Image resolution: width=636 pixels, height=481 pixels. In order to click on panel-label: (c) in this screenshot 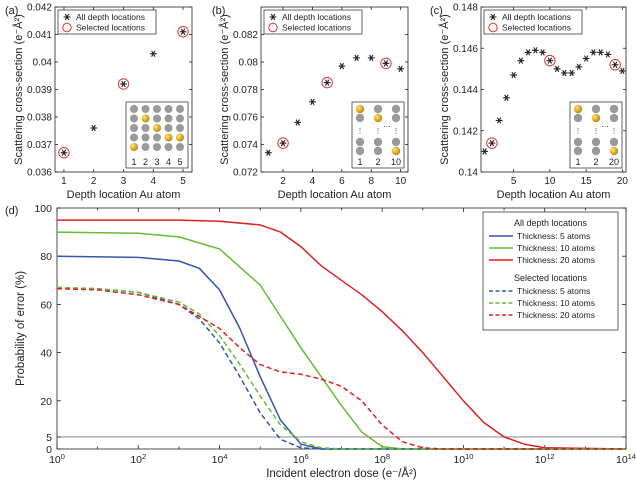, I will do `click(436, 11)`.